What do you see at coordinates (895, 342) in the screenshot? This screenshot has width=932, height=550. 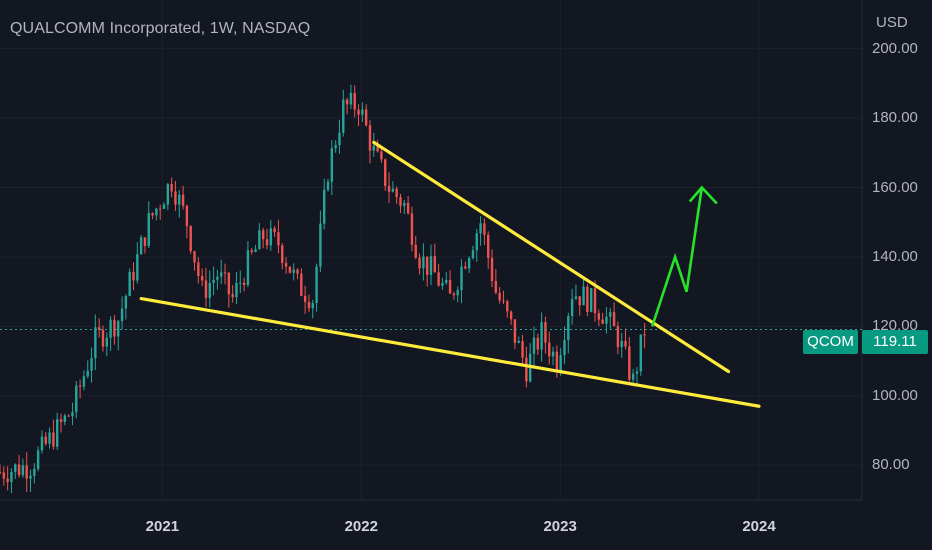 I see `last-price-badge: 119.11` at bounding box center [895, 342].